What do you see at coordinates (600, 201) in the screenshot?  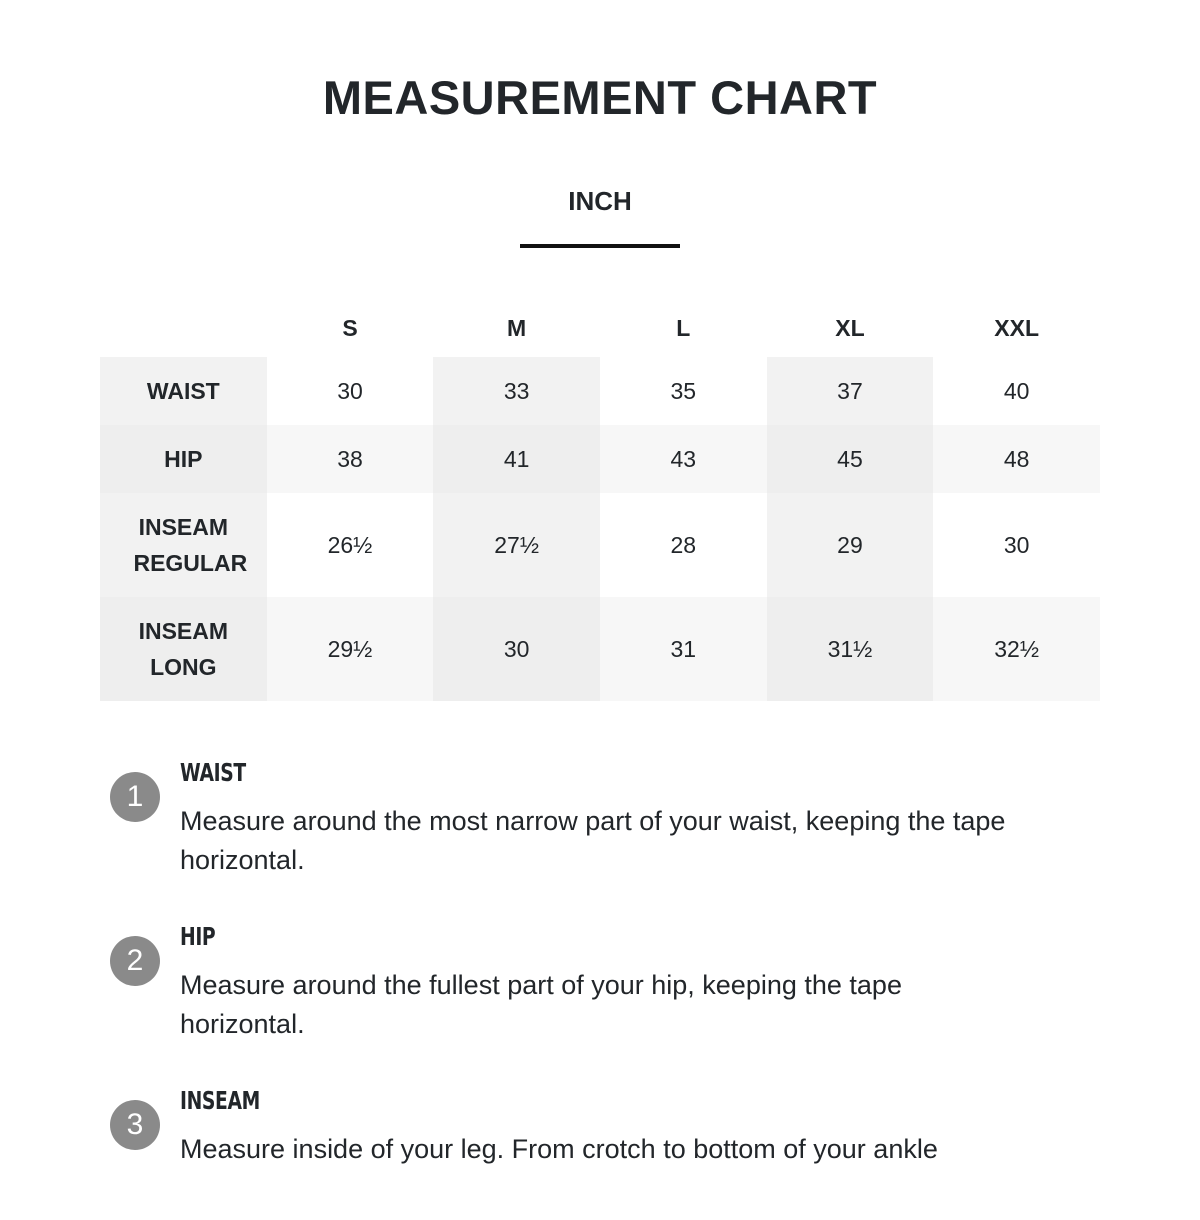 I see `tab-inch: INCH` at bounding box center [600, 201].